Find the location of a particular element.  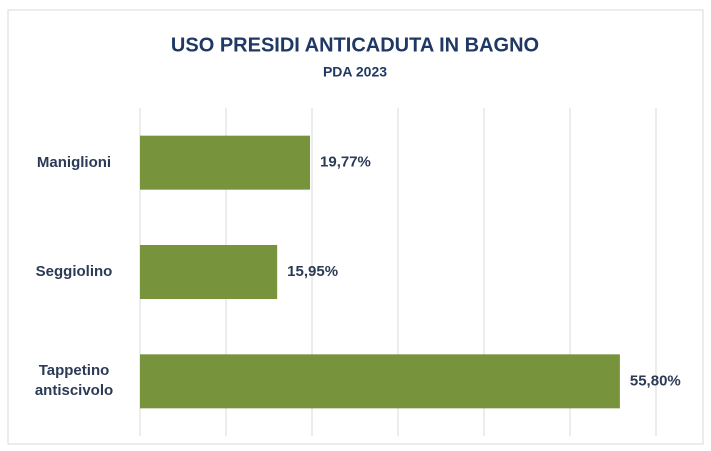

chart-title: USO PRESIDI ANTICADUTA IN BAGNO is located at coordinates (355, 45).